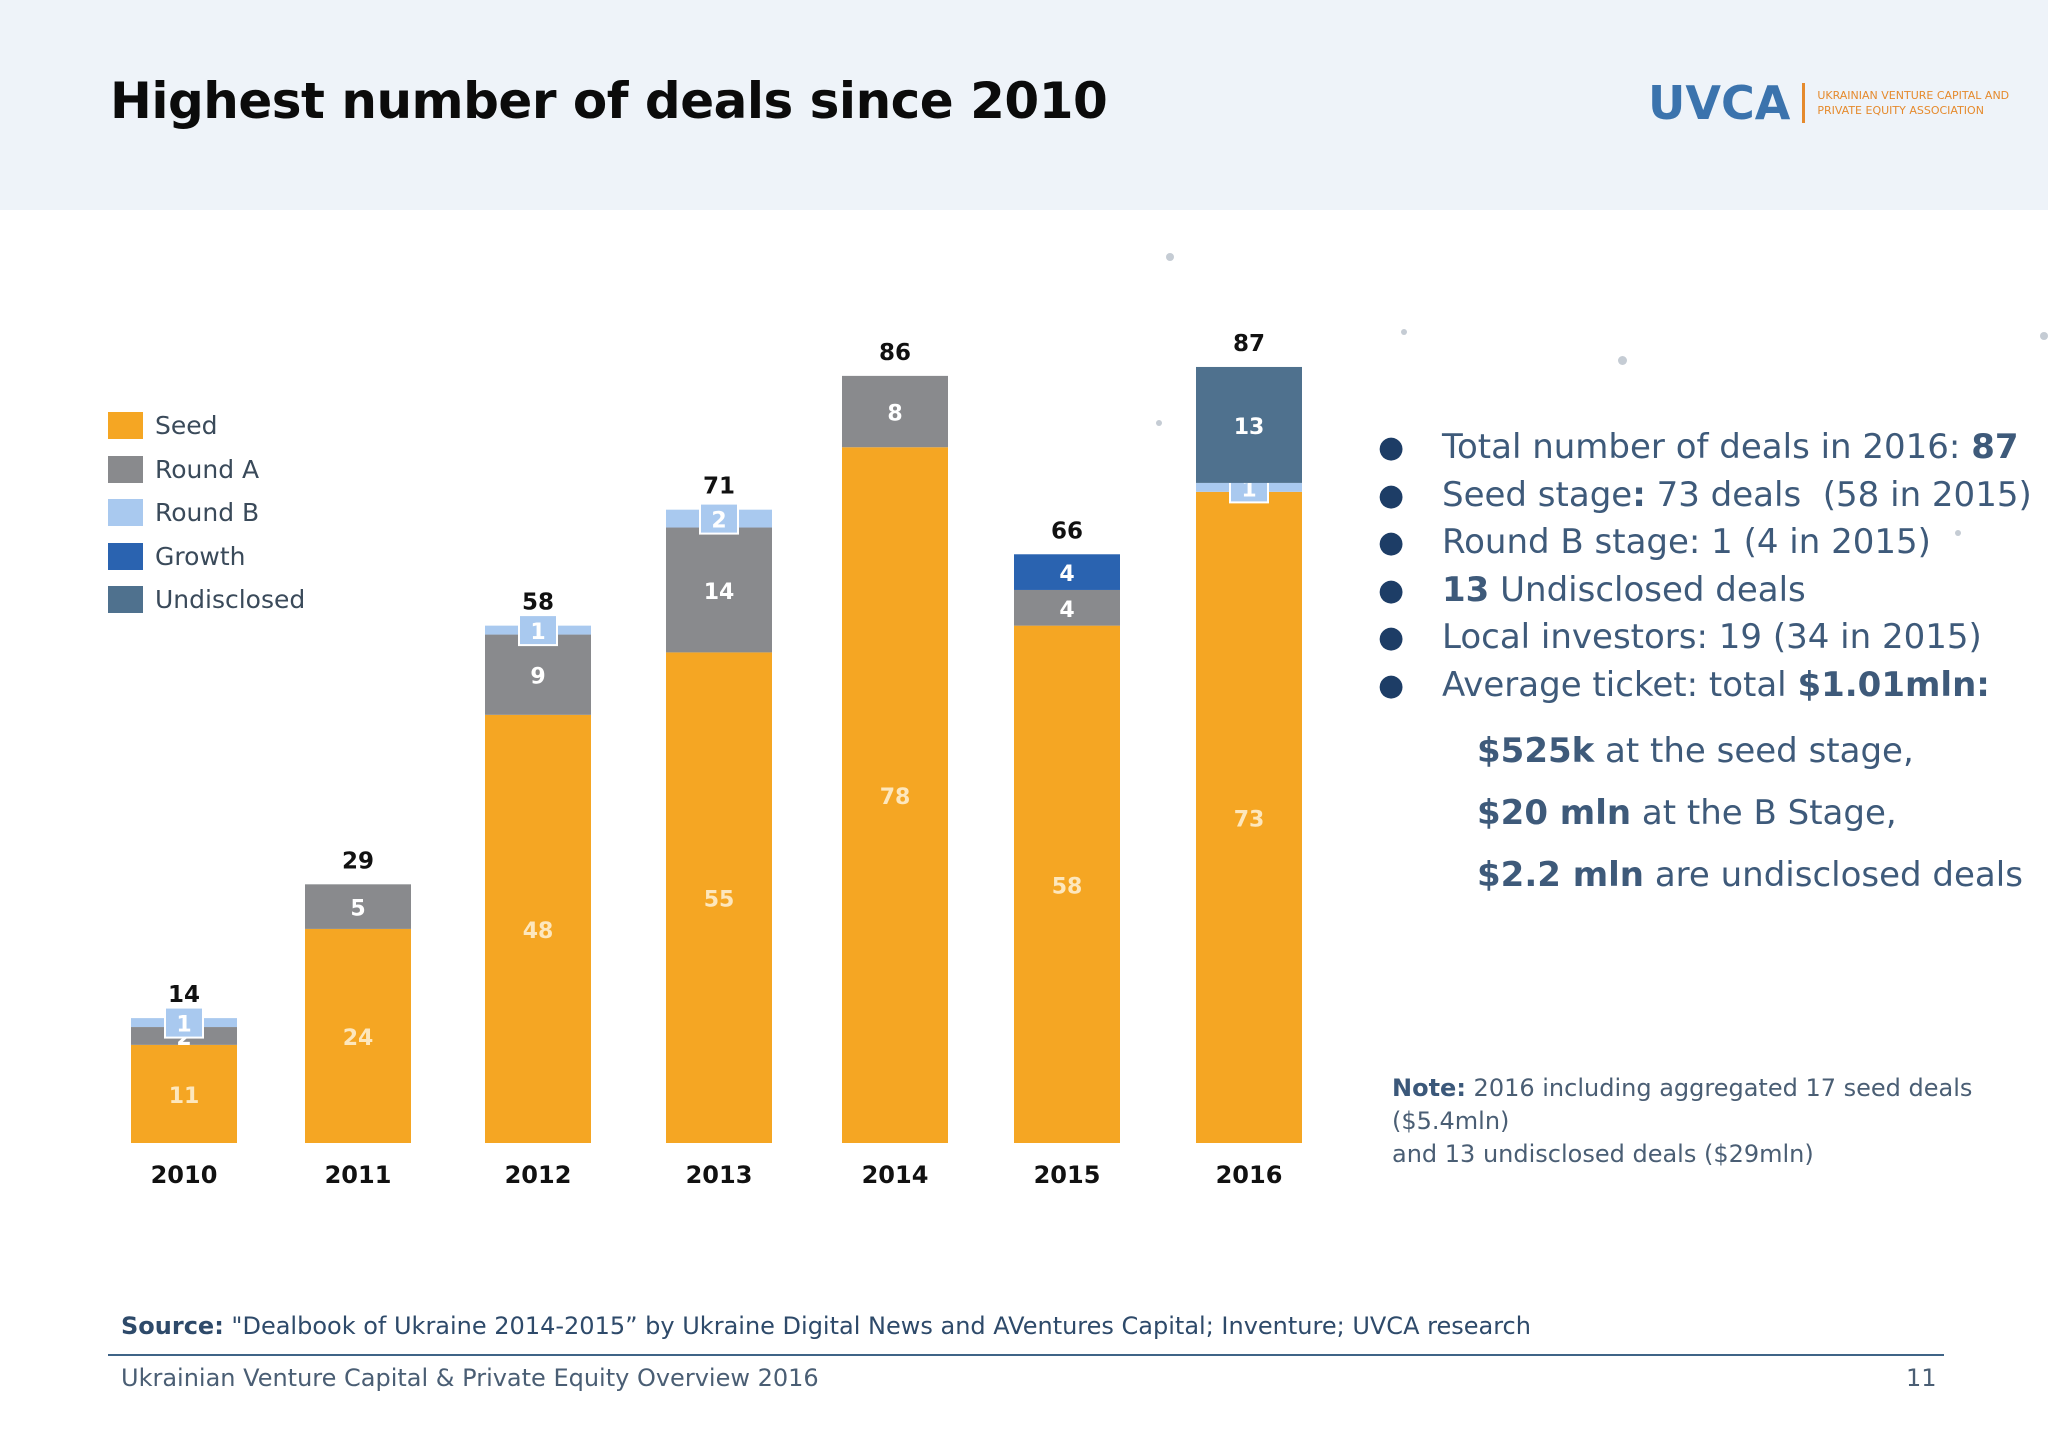  What do you see at coordinates (1554, 813) in the screenshot?
I see `ticket-amount: $20 mln` at bounding box center [1554, 813].